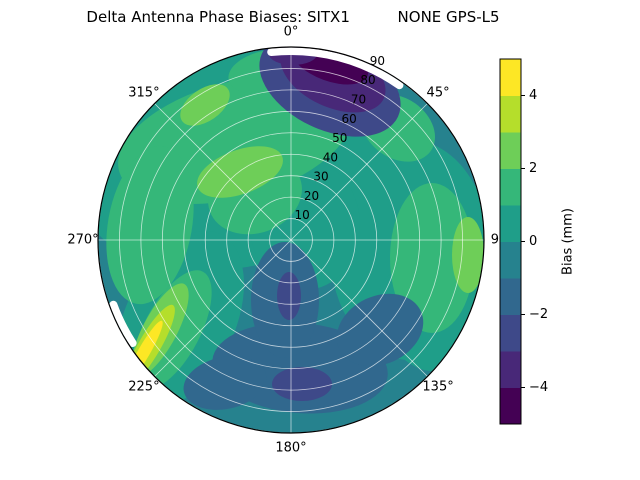 This screenshot has height=480, width=640. What do you see at coordinates (377, 61) in the screenshot?
I see `r-tick-label: 90` at bounding box center [377, 61].